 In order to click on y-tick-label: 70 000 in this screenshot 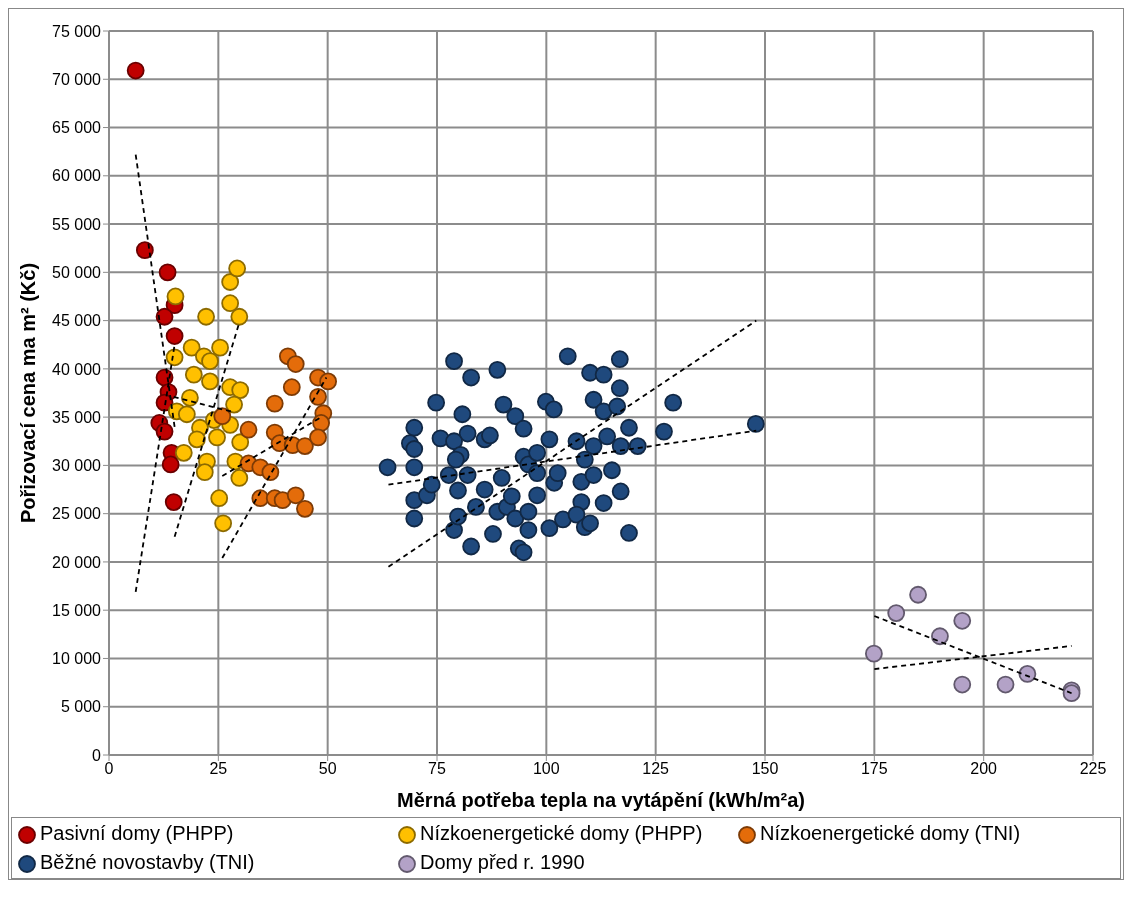, I will do `click(77, 79)`.